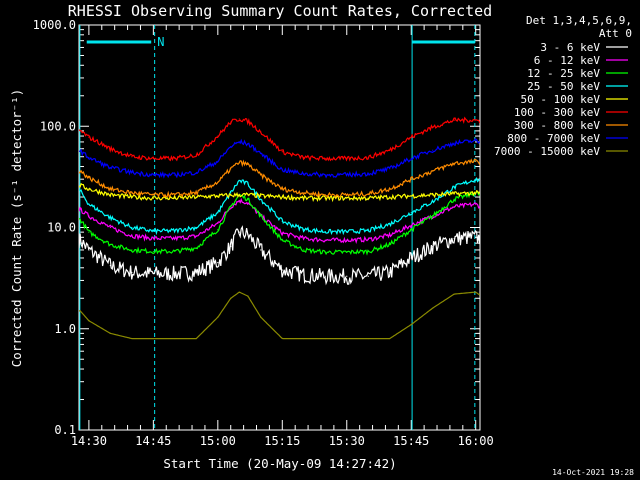 Image resolution: width=640 pixels, height=480 pixels. I want to click on x-tick-label: 16:00, so click(476, 441).